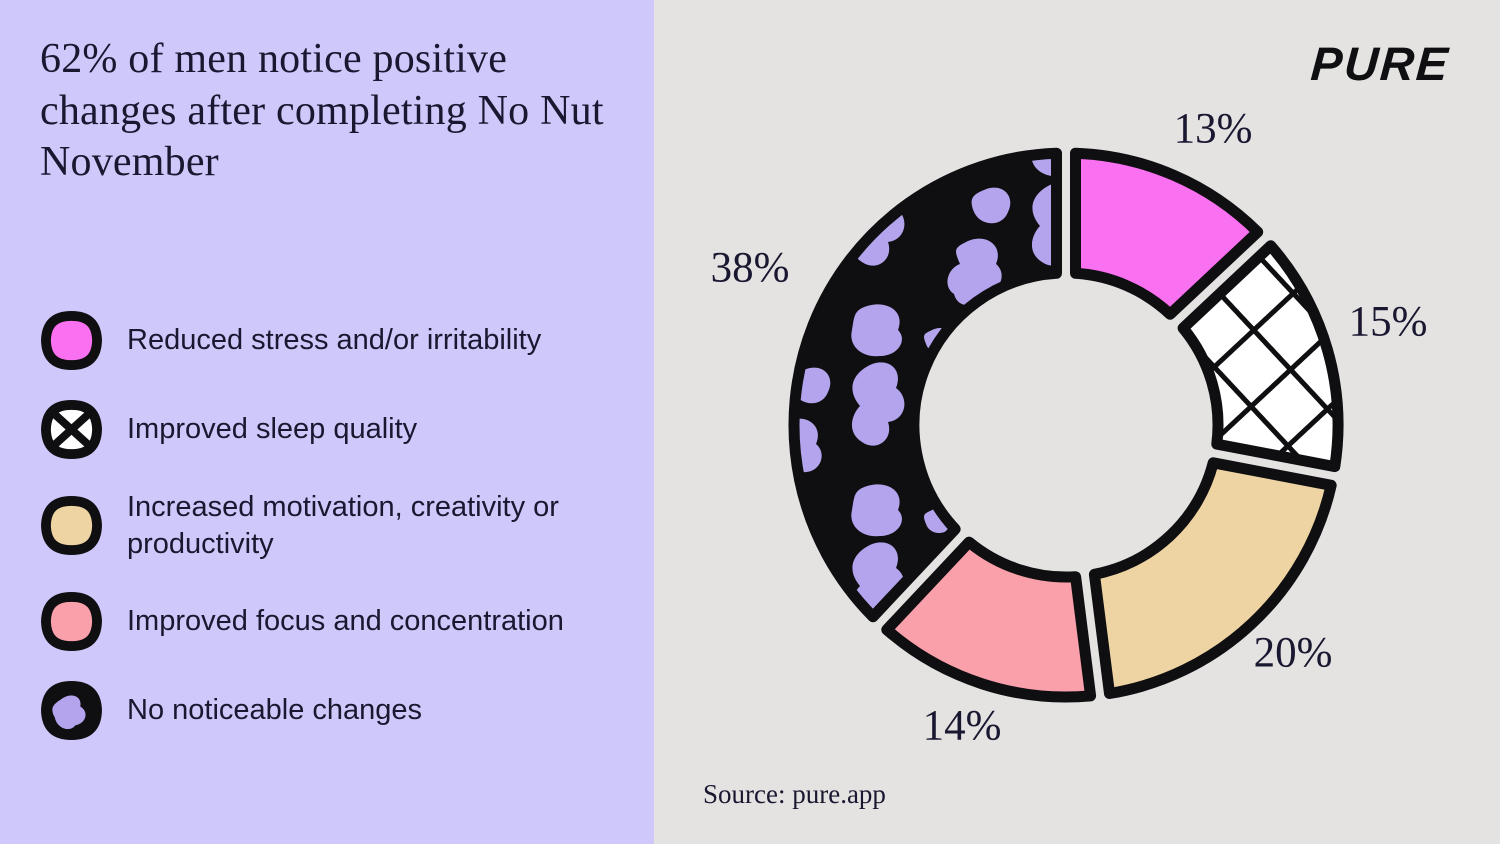 Image resolution: width=1500 pixels, height=844 pixels. I want to click on legend-item-4: No noticeable changes, so click(322, 711).